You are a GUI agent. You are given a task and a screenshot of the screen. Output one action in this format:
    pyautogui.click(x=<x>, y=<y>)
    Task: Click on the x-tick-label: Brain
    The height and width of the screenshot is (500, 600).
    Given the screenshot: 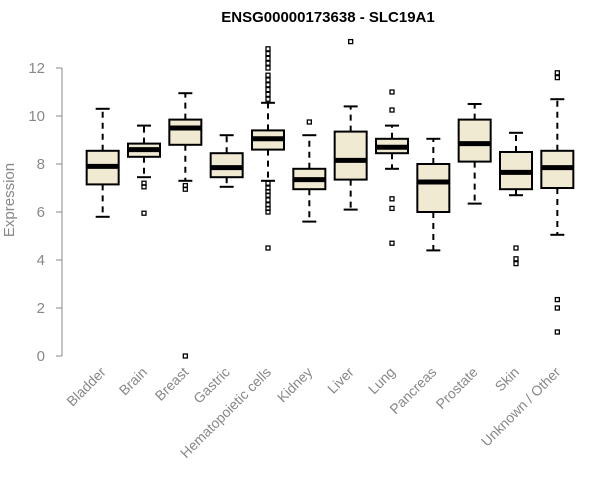 What is the action you would take?
    pyautogui.click(x=133, y=381)
    